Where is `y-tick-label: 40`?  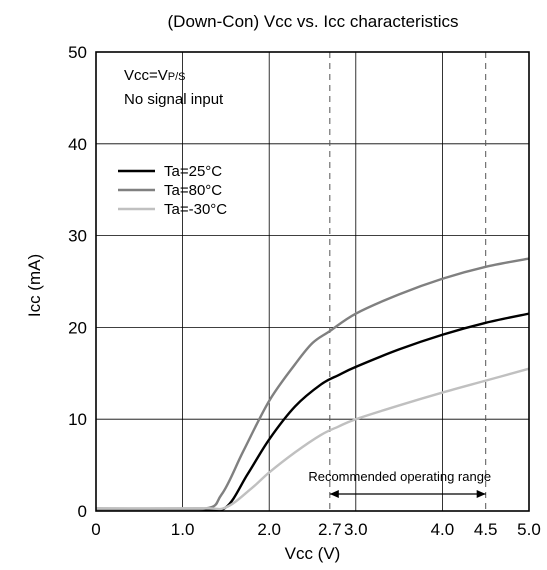
y-tick-label: 40 is located at coordinates (77, 144).